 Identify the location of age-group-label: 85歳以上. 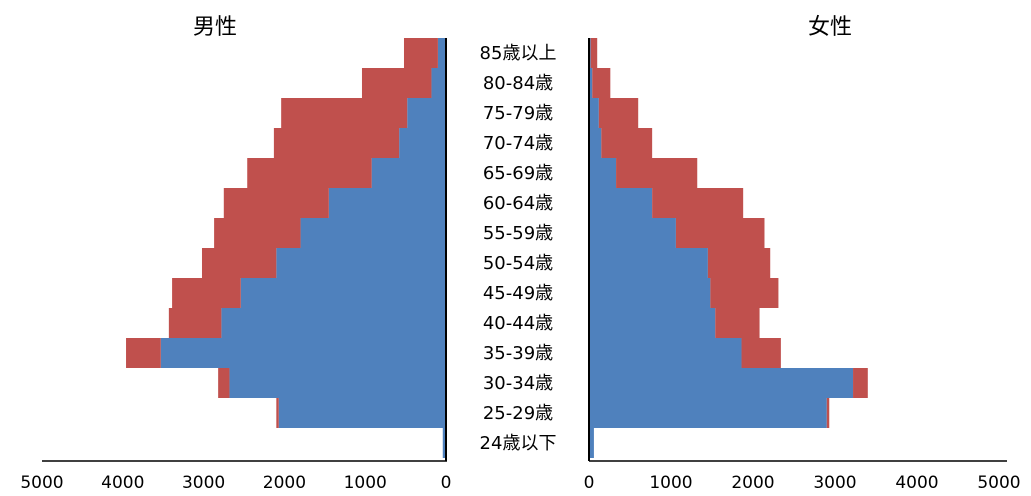
(518, 53).